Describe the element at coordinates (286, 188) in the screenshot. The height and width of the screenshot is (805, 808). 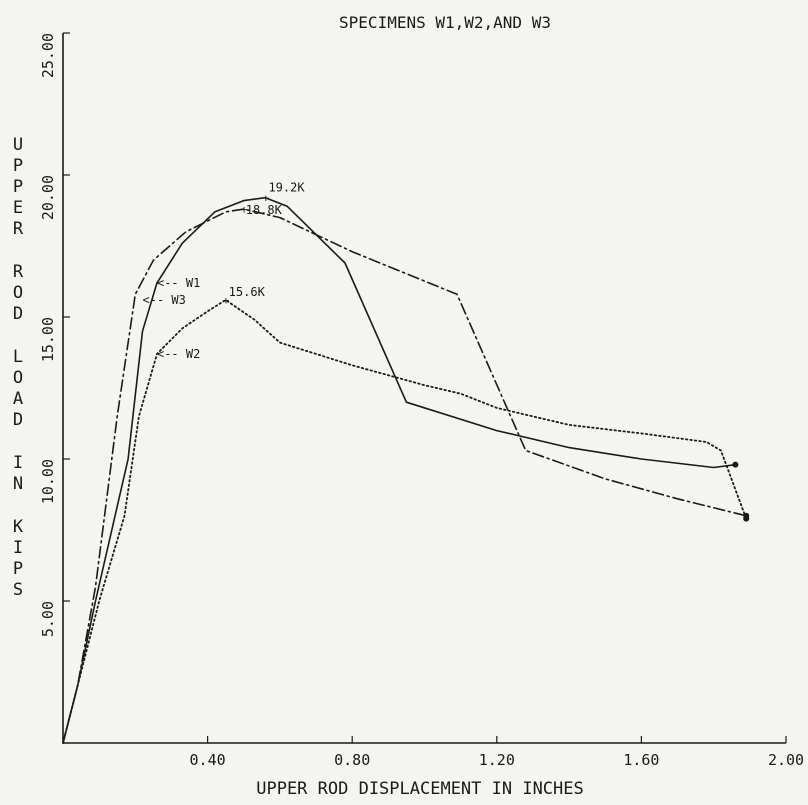
I see `annotation-label: 19.2K` at that location.